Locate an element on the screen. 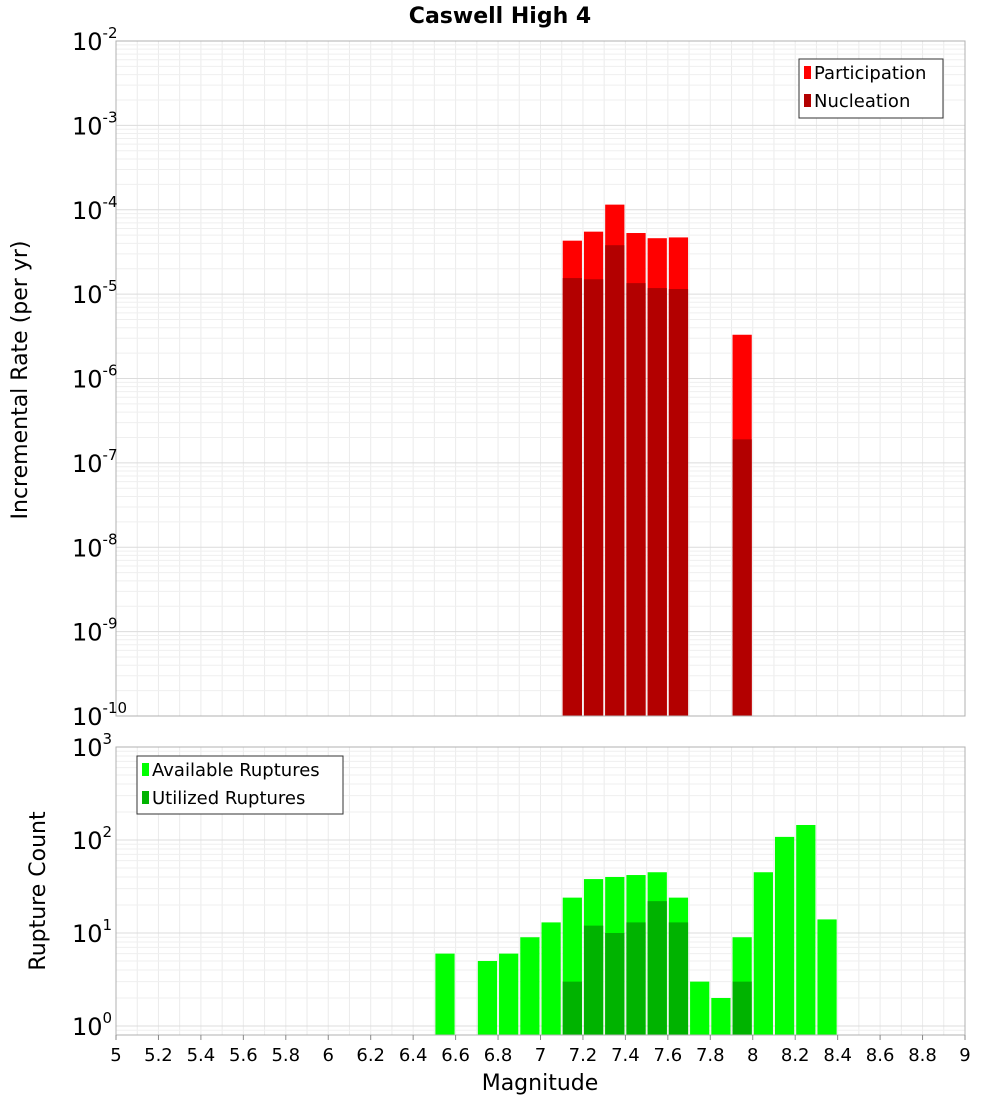 This screenshot has height=1100, width=1000. y-tick-label: 10² is located at coordinates (92, 839).